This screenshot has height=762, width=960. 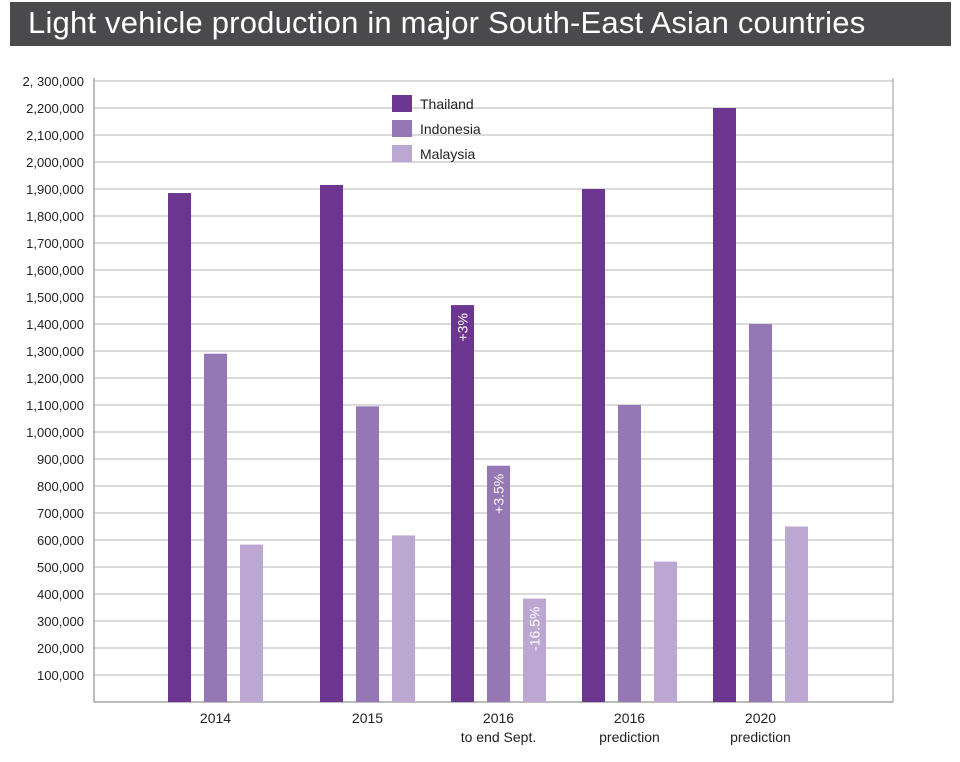 What do you see at coordinates (55, 108) in the screenshot?
I see `y-tick-label: 2,200,000` at bounding box center [55, 108].